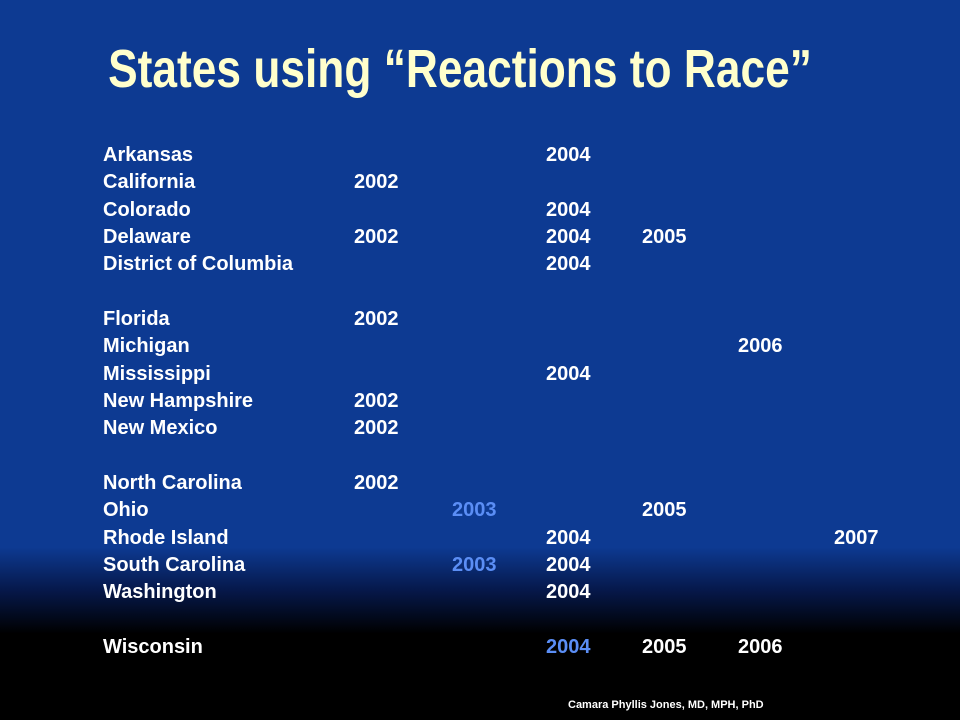  Describe the element at coordinates (160, 428) in the screenshot. I see `table-cell: New Mexico` at that location.